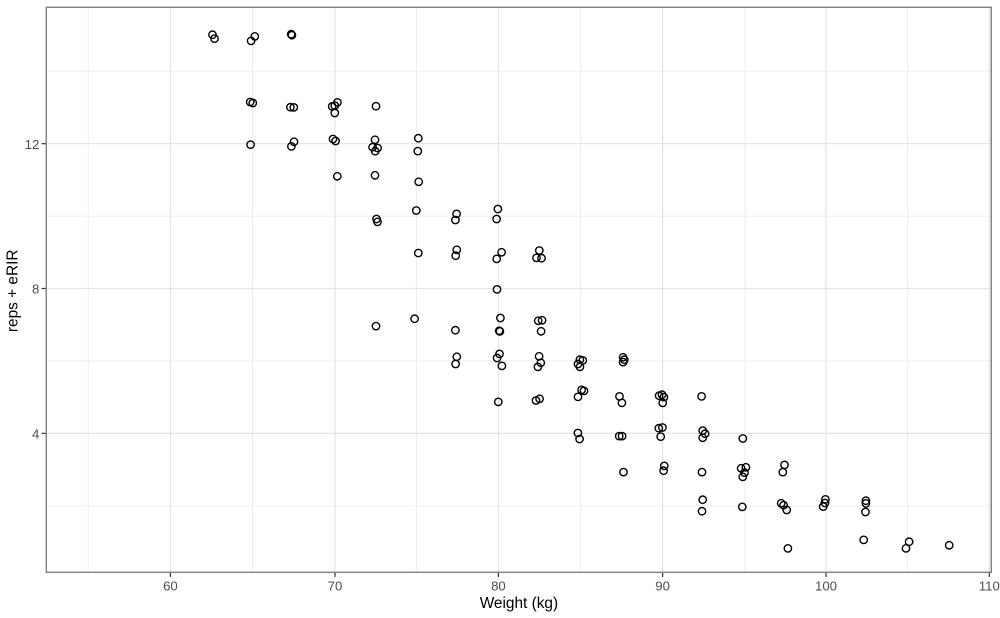  I want to click on svg-text: 80, so click(498, 586).